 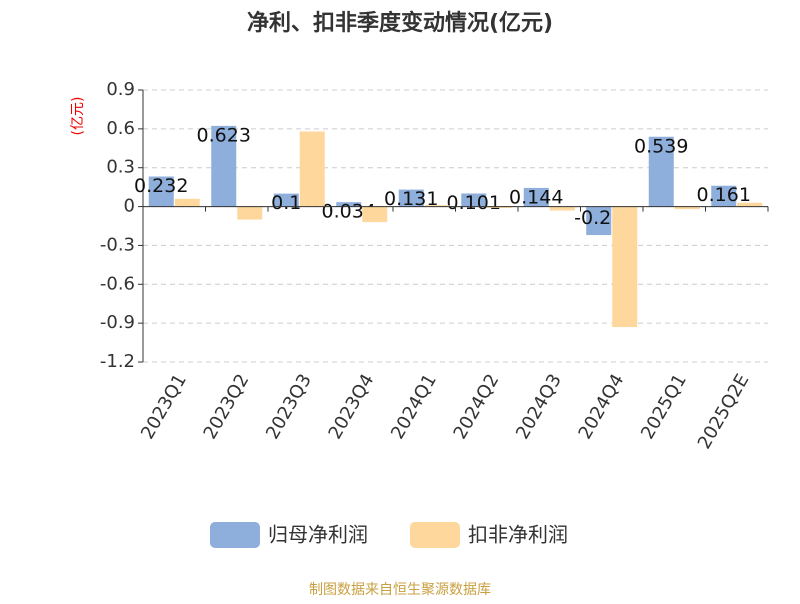 What do you see at coordinates (117, 283) in the screenshot?
I see `y-tick-label: -0.6` at bounding box center [117, 283].